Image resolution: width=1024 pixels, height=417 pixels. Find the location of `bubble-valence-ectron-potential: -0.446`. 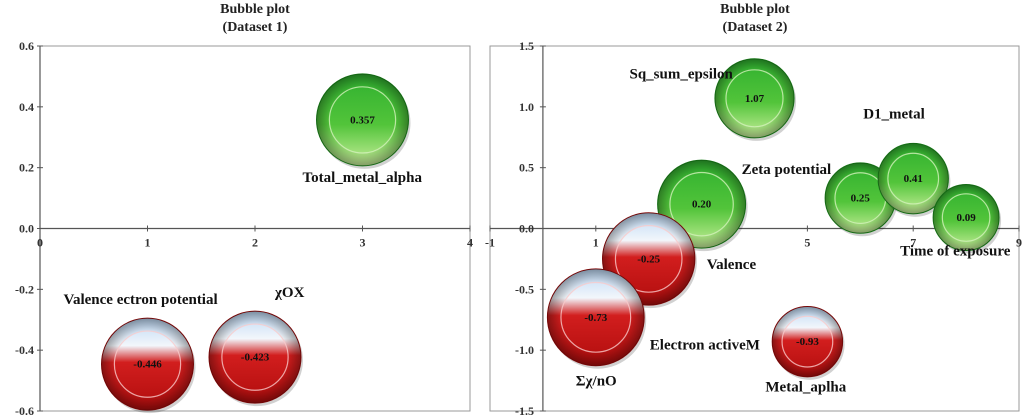

bubble-valence-ectron-potential: -0.446 is located at coordinates (148, 365).